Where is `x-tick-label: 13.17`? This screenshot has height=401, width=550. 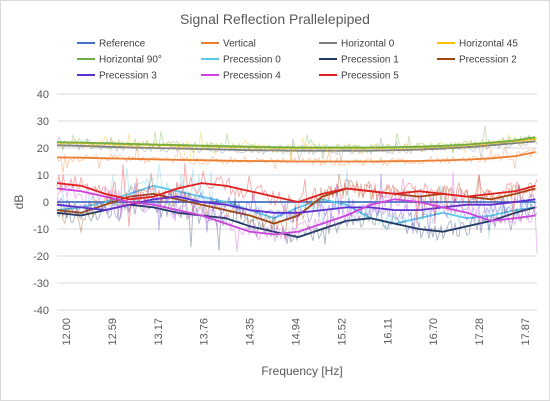 x-tick-label: 13.17 is located at coordinates (159, 332).